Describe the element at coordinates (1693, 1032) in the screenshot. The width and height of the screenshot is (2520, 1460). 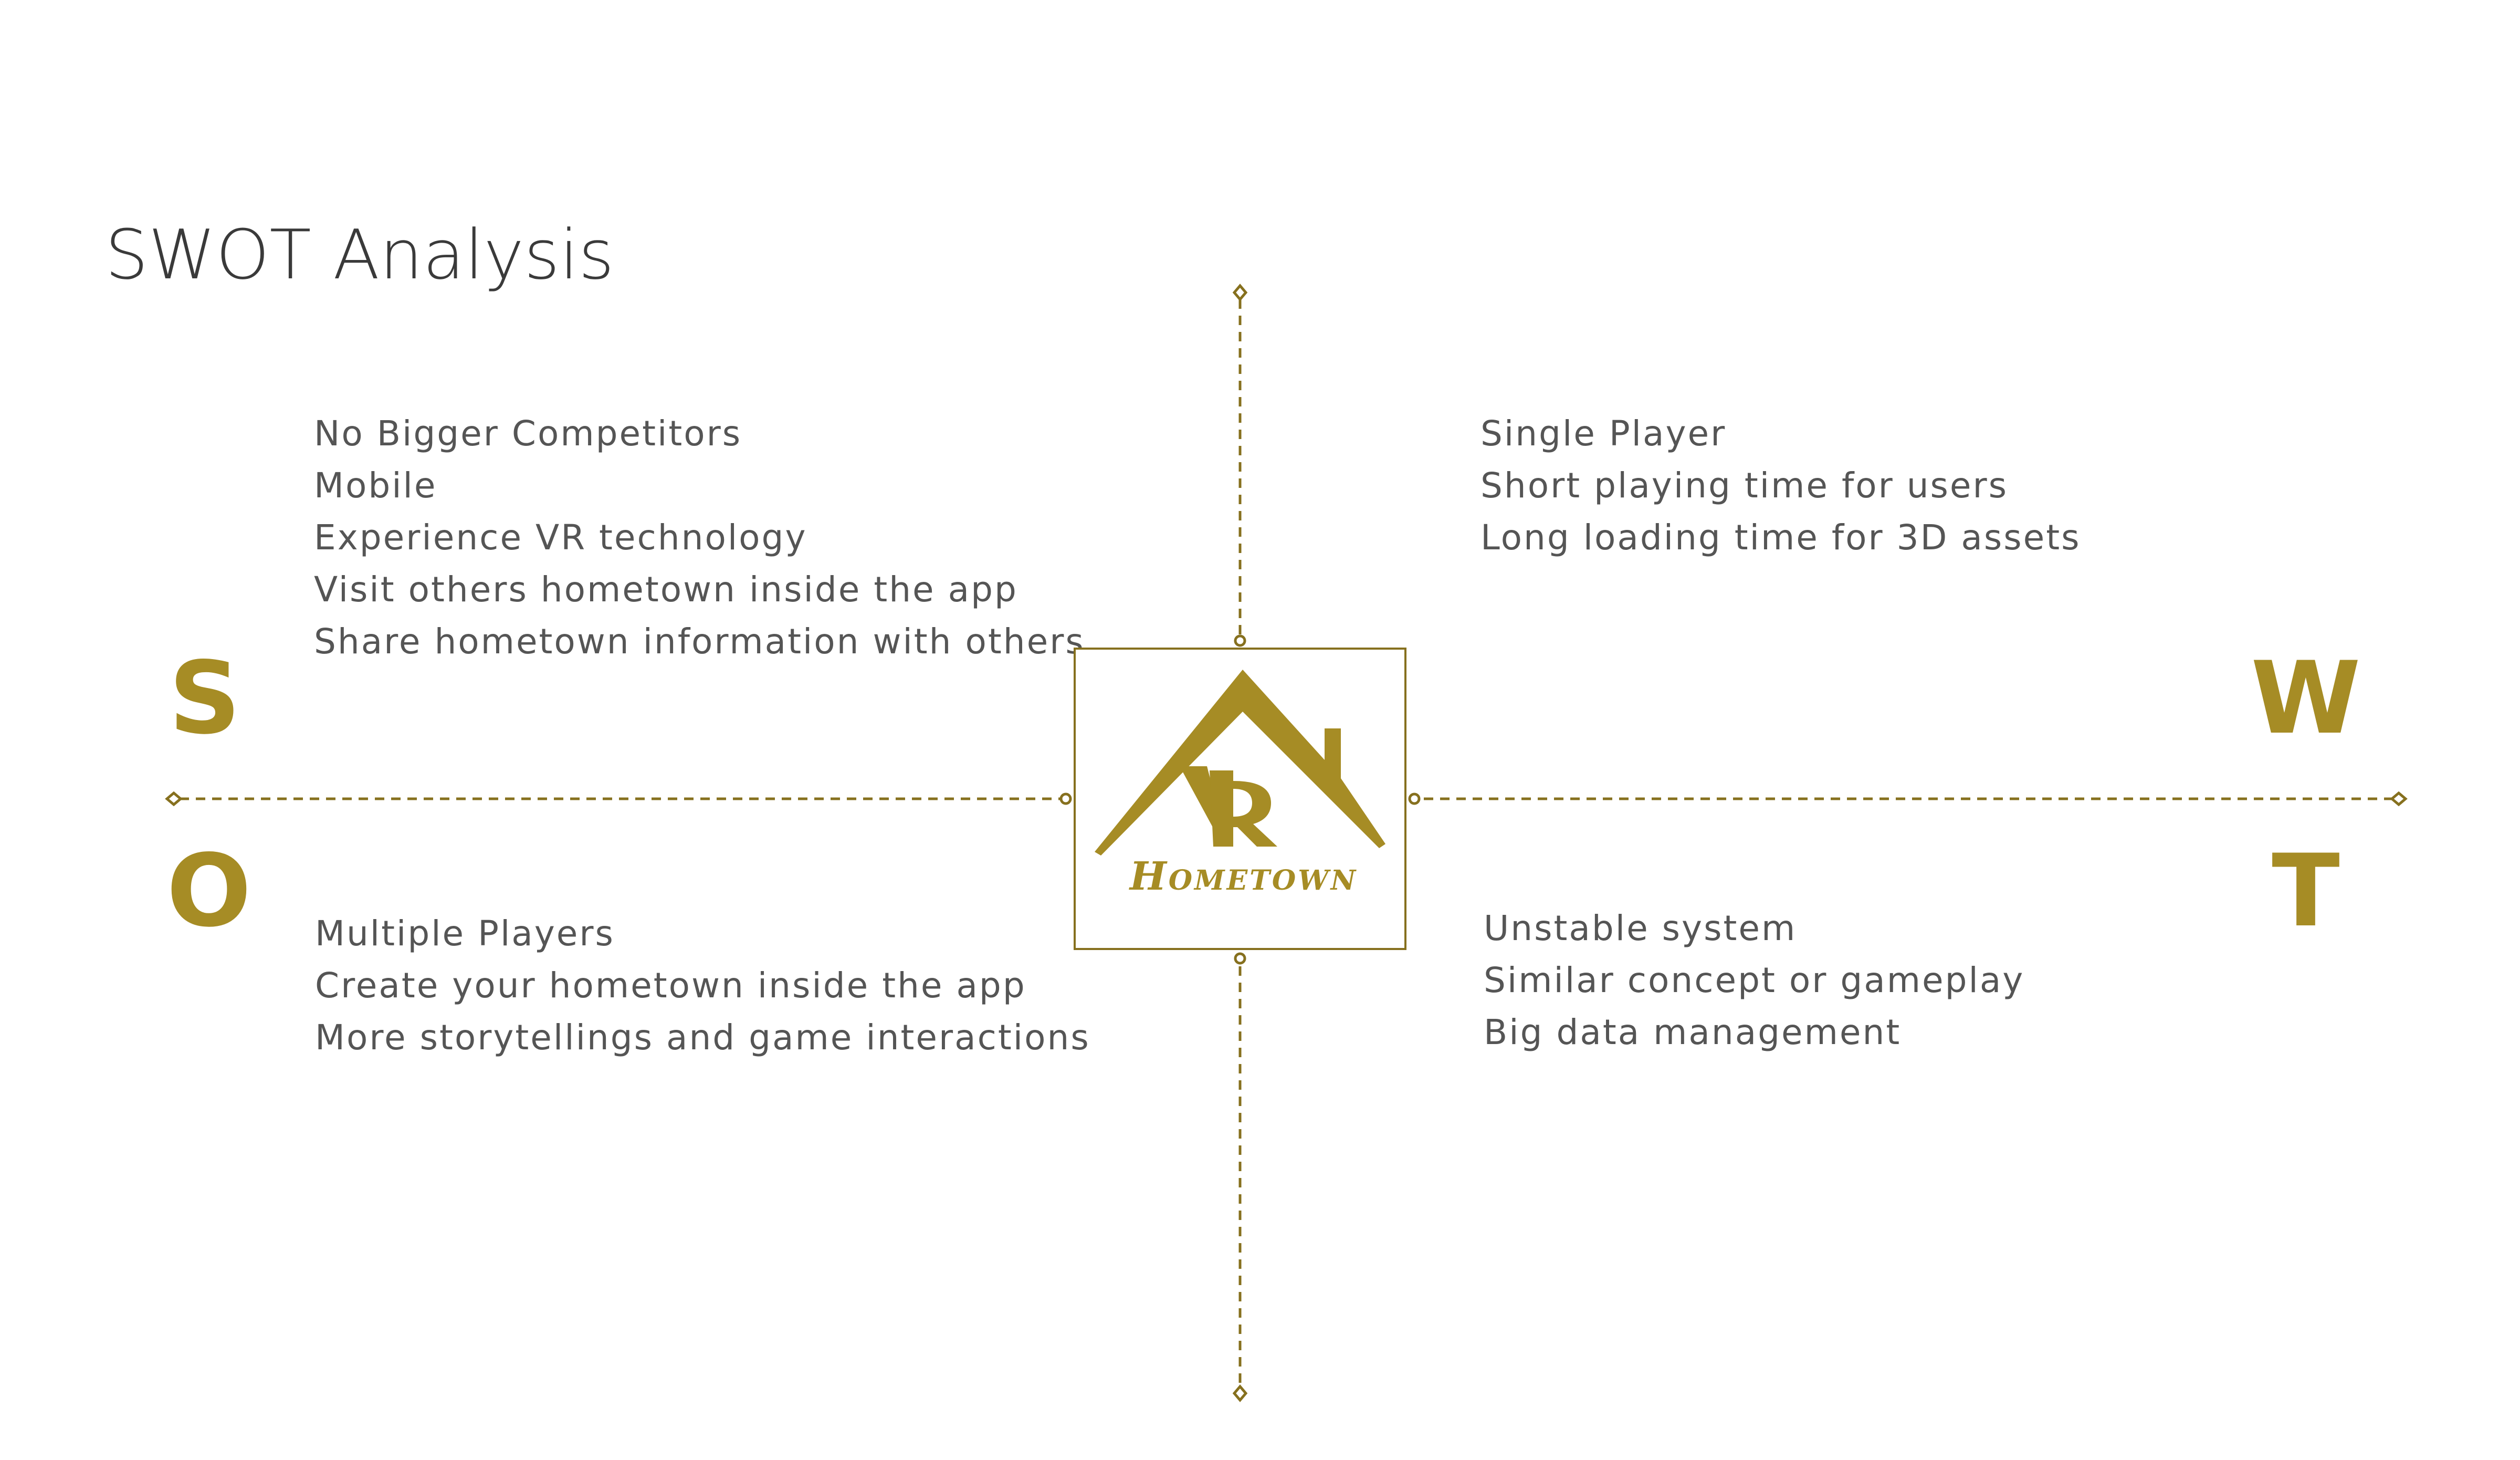
I see `threat-item: Big data management` at that location.